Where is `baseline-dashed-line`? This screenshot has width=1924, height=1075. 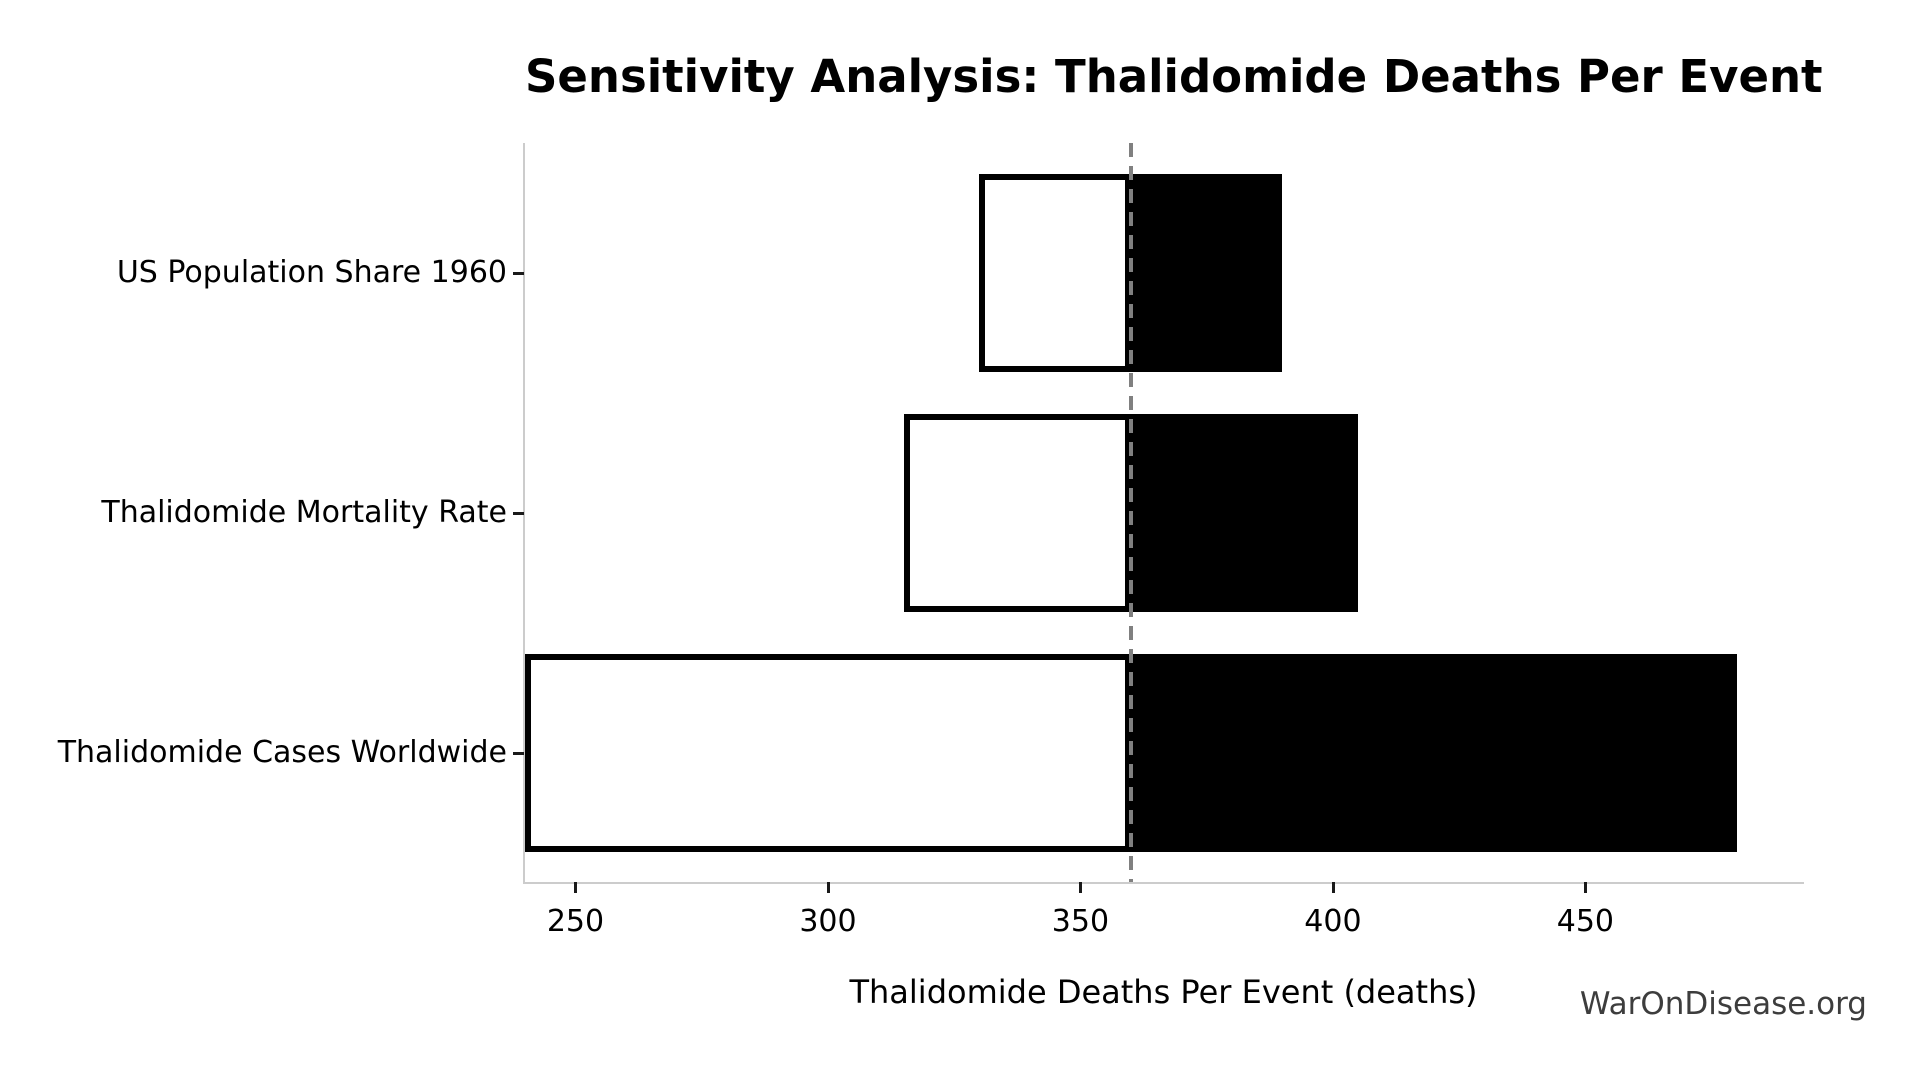
baseline-dashed-line is located at coordinates (1130, 512).